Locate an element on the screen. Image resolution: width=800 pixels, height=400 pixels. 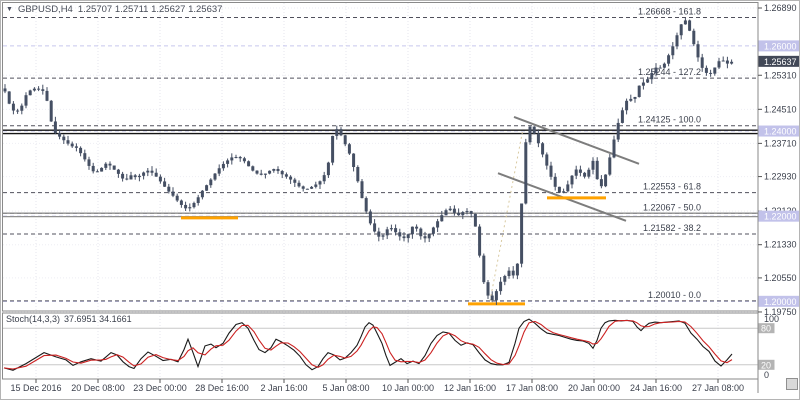
x-axis-label: 15 Dec 2016 is located at coordinates (35, 388).